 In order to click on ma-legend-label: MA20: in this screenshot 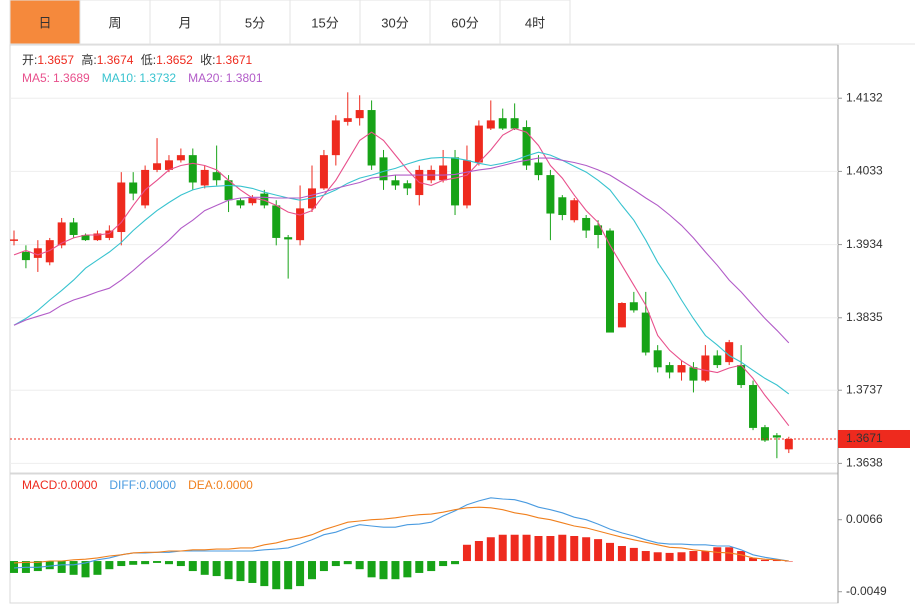, I will do `click(205, 78)`.